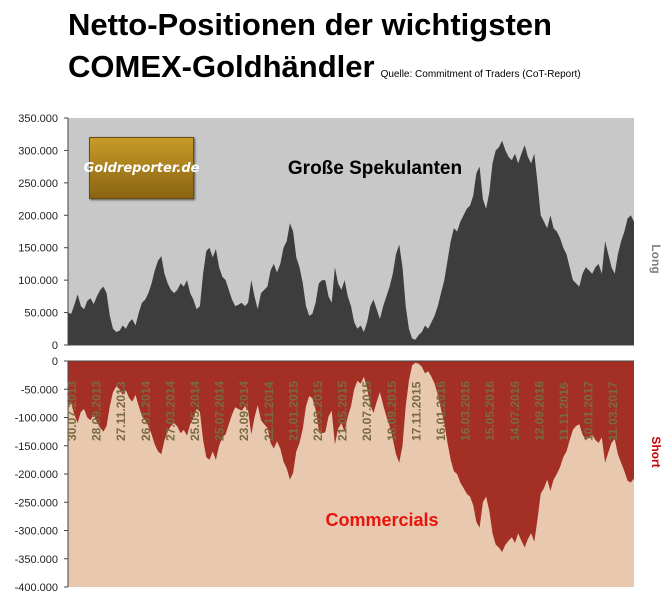 The height and width of the screenshot is (605, 670). I want to click on top-y-tick-label: 350.000, so click(38, 119).